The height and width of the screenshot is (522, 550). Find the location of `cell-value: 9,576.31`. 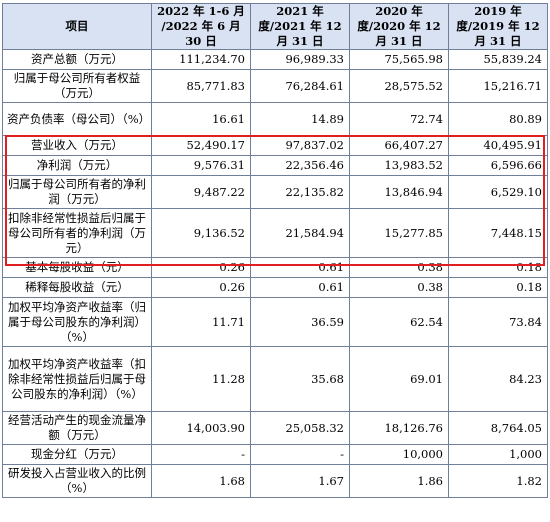

cell-value: 9,576.31 is located at coordinates (201, 165).